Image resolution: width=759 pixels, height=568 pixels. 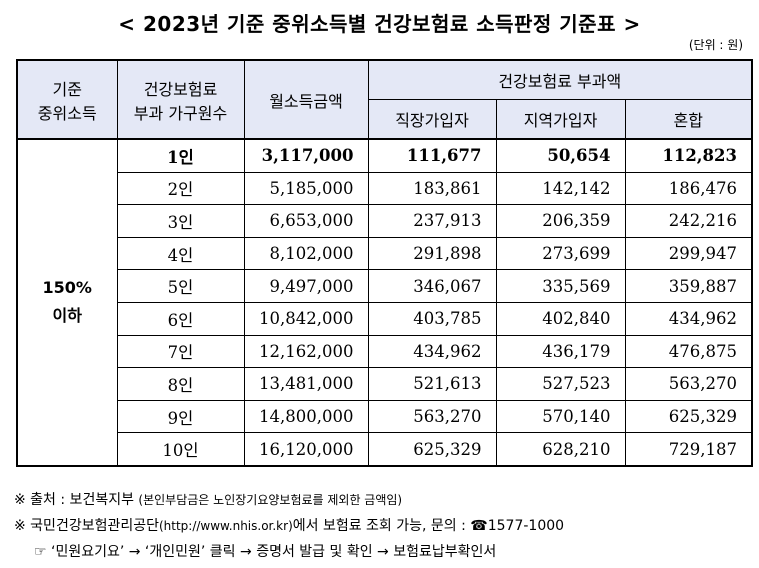 I want to click on header-premium-group: 건강보험료 부과액, so click(x=560, y=79).